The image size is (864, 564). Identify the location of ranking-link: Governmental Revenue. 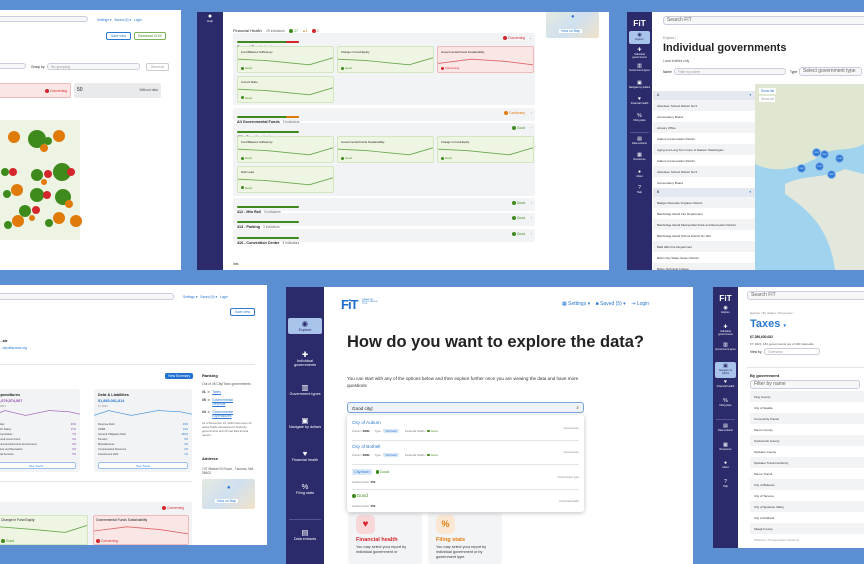
(222, 402).